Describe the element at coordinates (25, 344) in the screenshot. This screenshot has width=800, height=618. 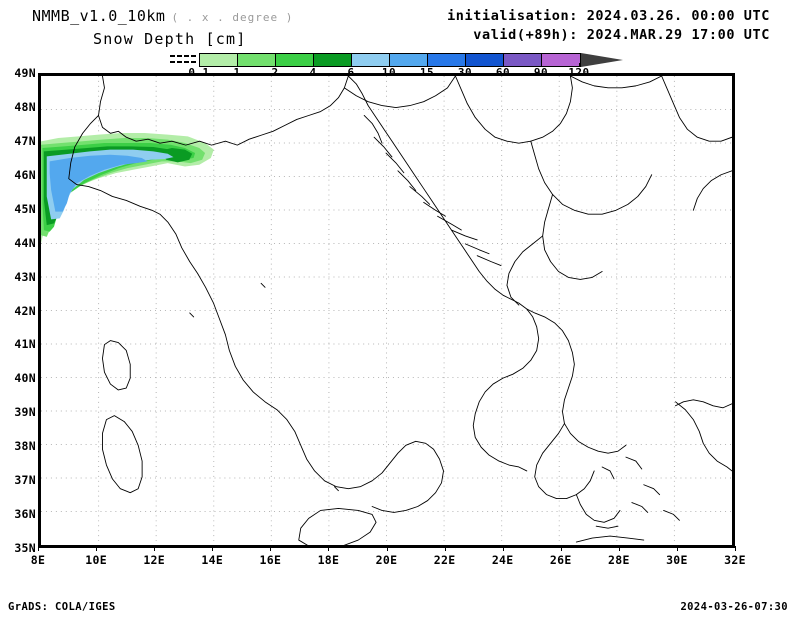
I see `y-tick-label-41N: 41N` at that location.